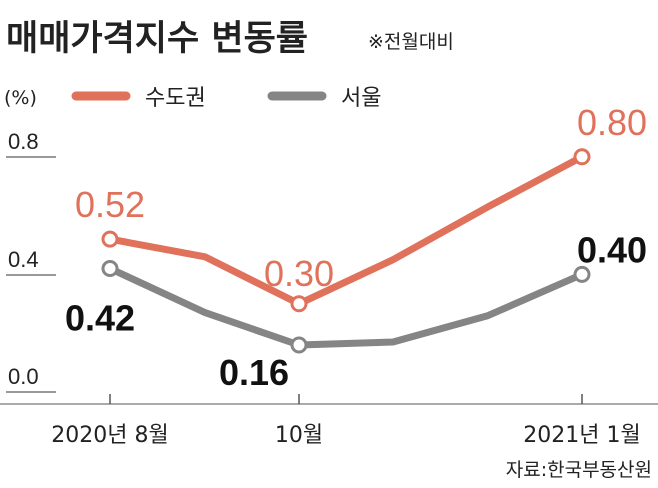 The height and width of the screenshot is (488, 658). Describe the element at coordinates (329, 421) in the screenshot. I see `x-axis: 2020년 8월 10월 2021년 1월` at that location.